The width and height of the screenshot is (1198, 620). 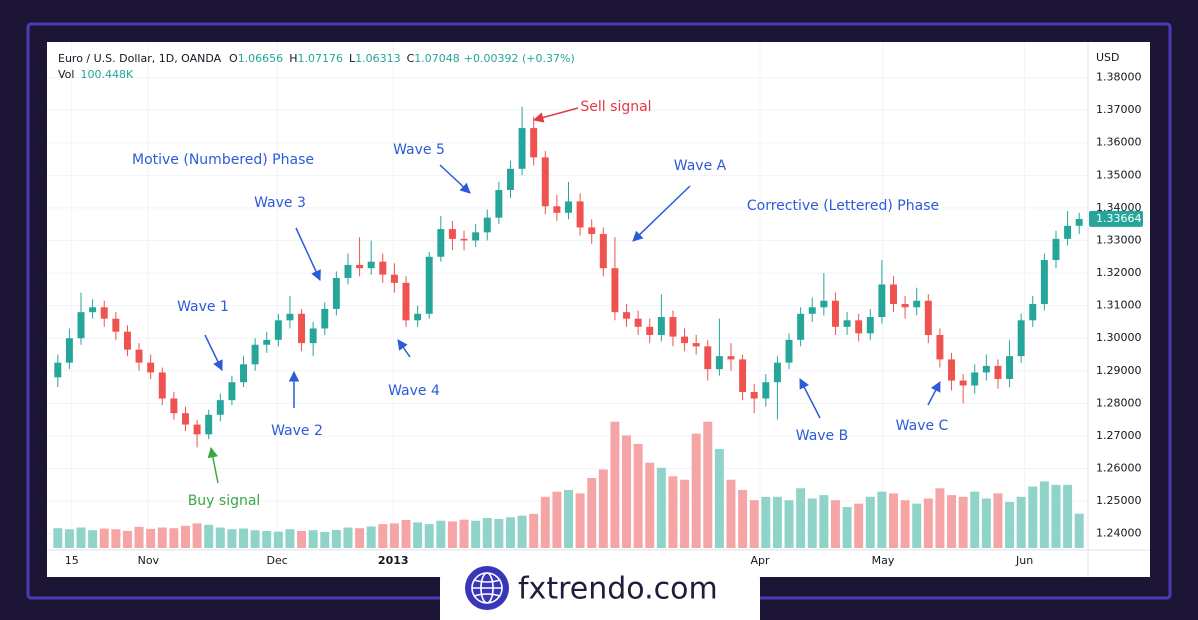 What do you see at coordinates (223, 160) in the screenshot?
I see `annotation: Motive (Numbered) Phase` at bounding box center [223, 160].